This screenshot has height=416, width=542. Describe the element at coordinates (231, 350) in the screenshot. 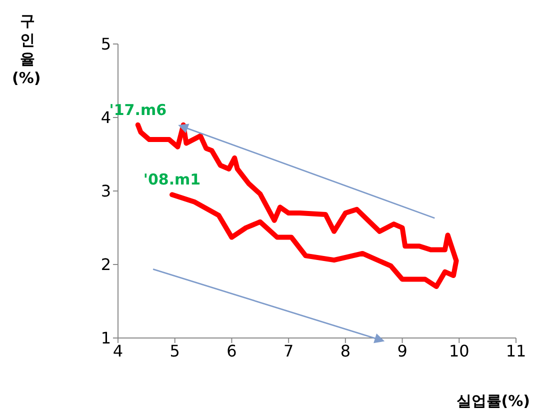

I see `x-tick-label: 6` at that location.